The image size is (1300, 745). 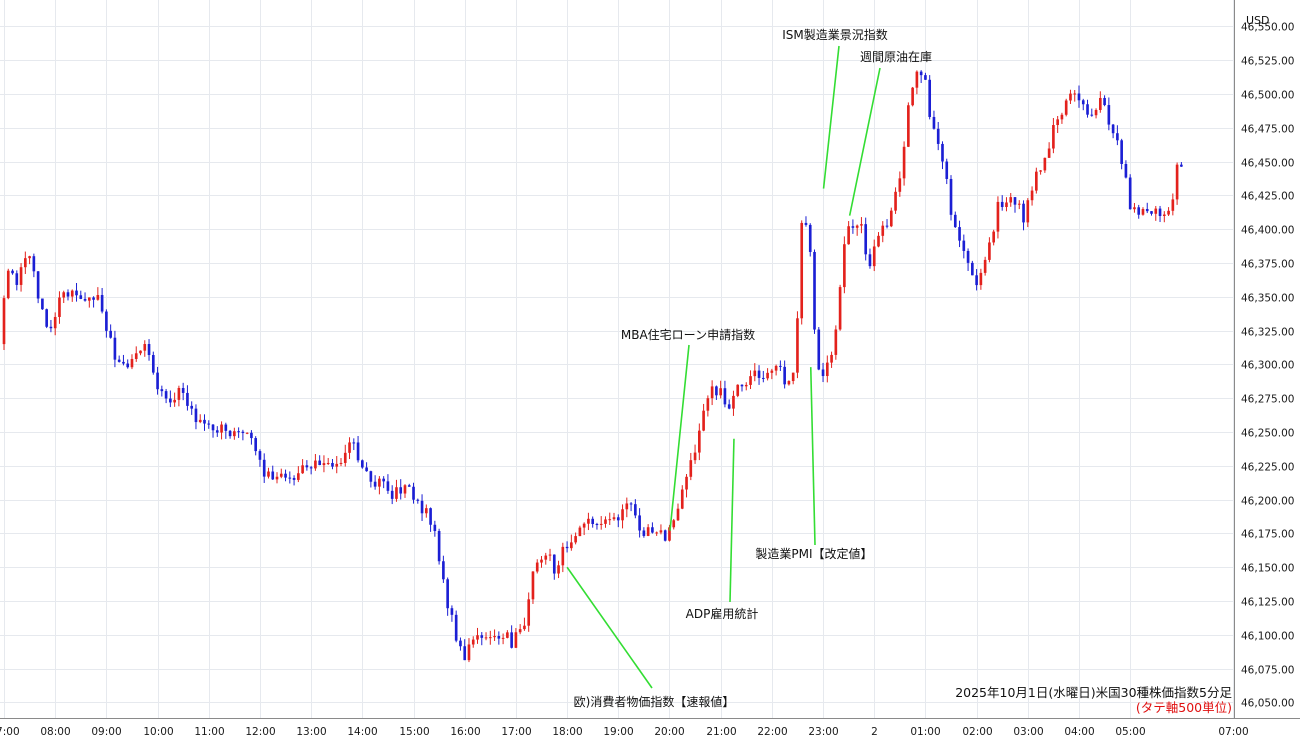 I want to click on x-tick-label: 16:00, so click(x=465, y=732).